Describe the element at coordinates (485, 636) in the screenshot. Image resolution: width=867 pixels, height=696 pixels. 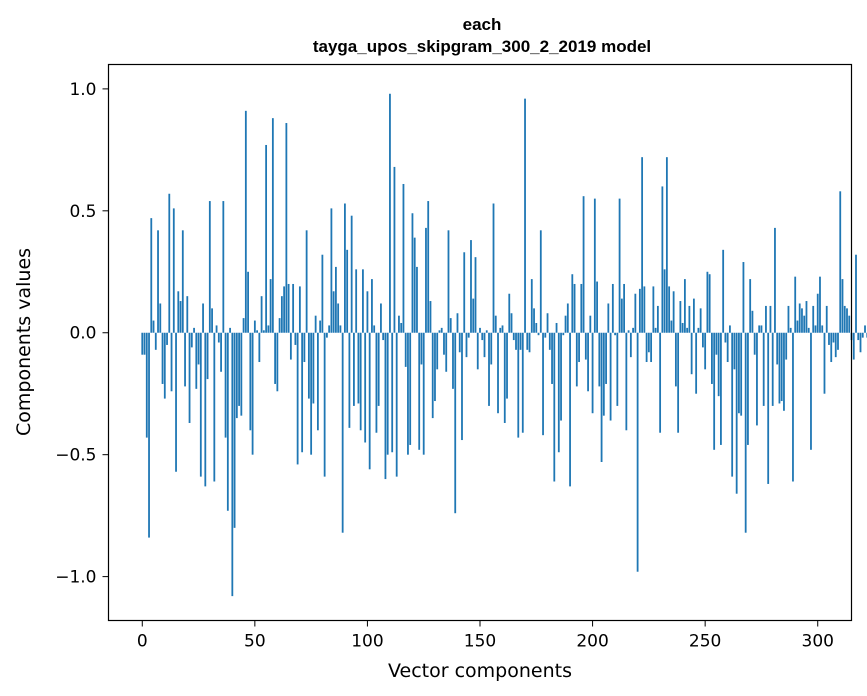
I see `x-axis-ticks: 0 50 100 150 200 250 300` at that location.